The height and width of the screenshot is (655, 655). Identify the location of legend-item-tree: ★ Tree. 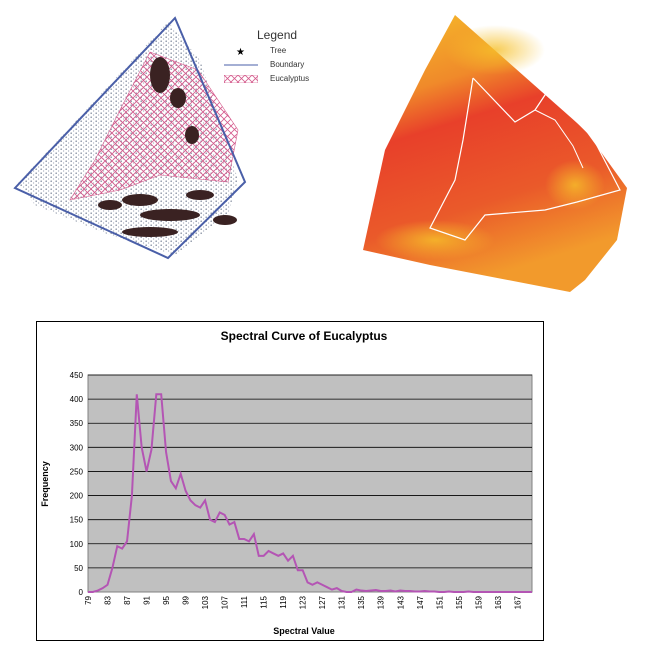
(277, 51).